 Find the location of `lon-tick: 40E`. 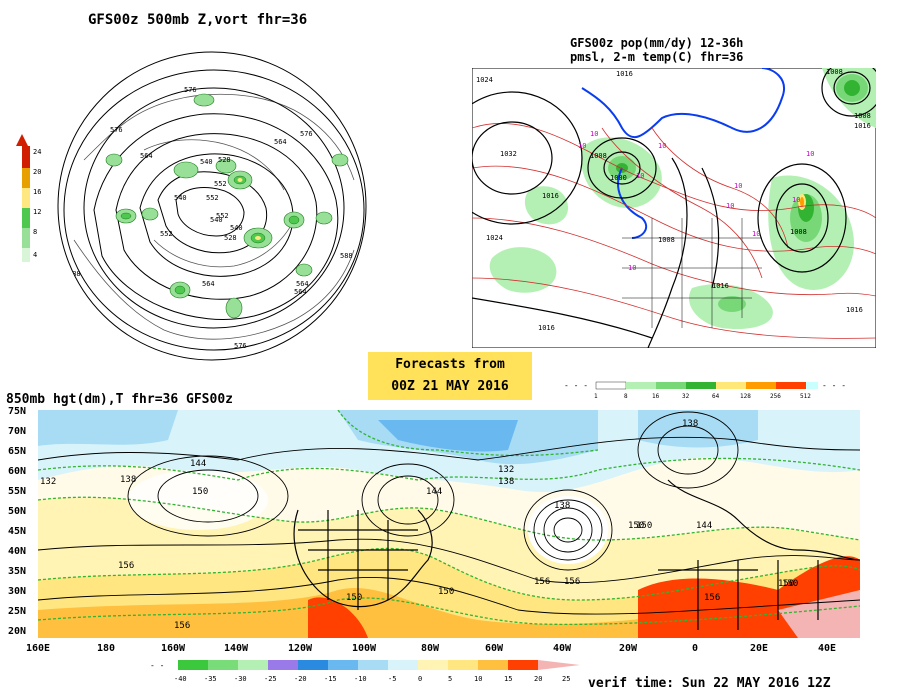

lon-tick: 40E is located at coordinates (827, 648).